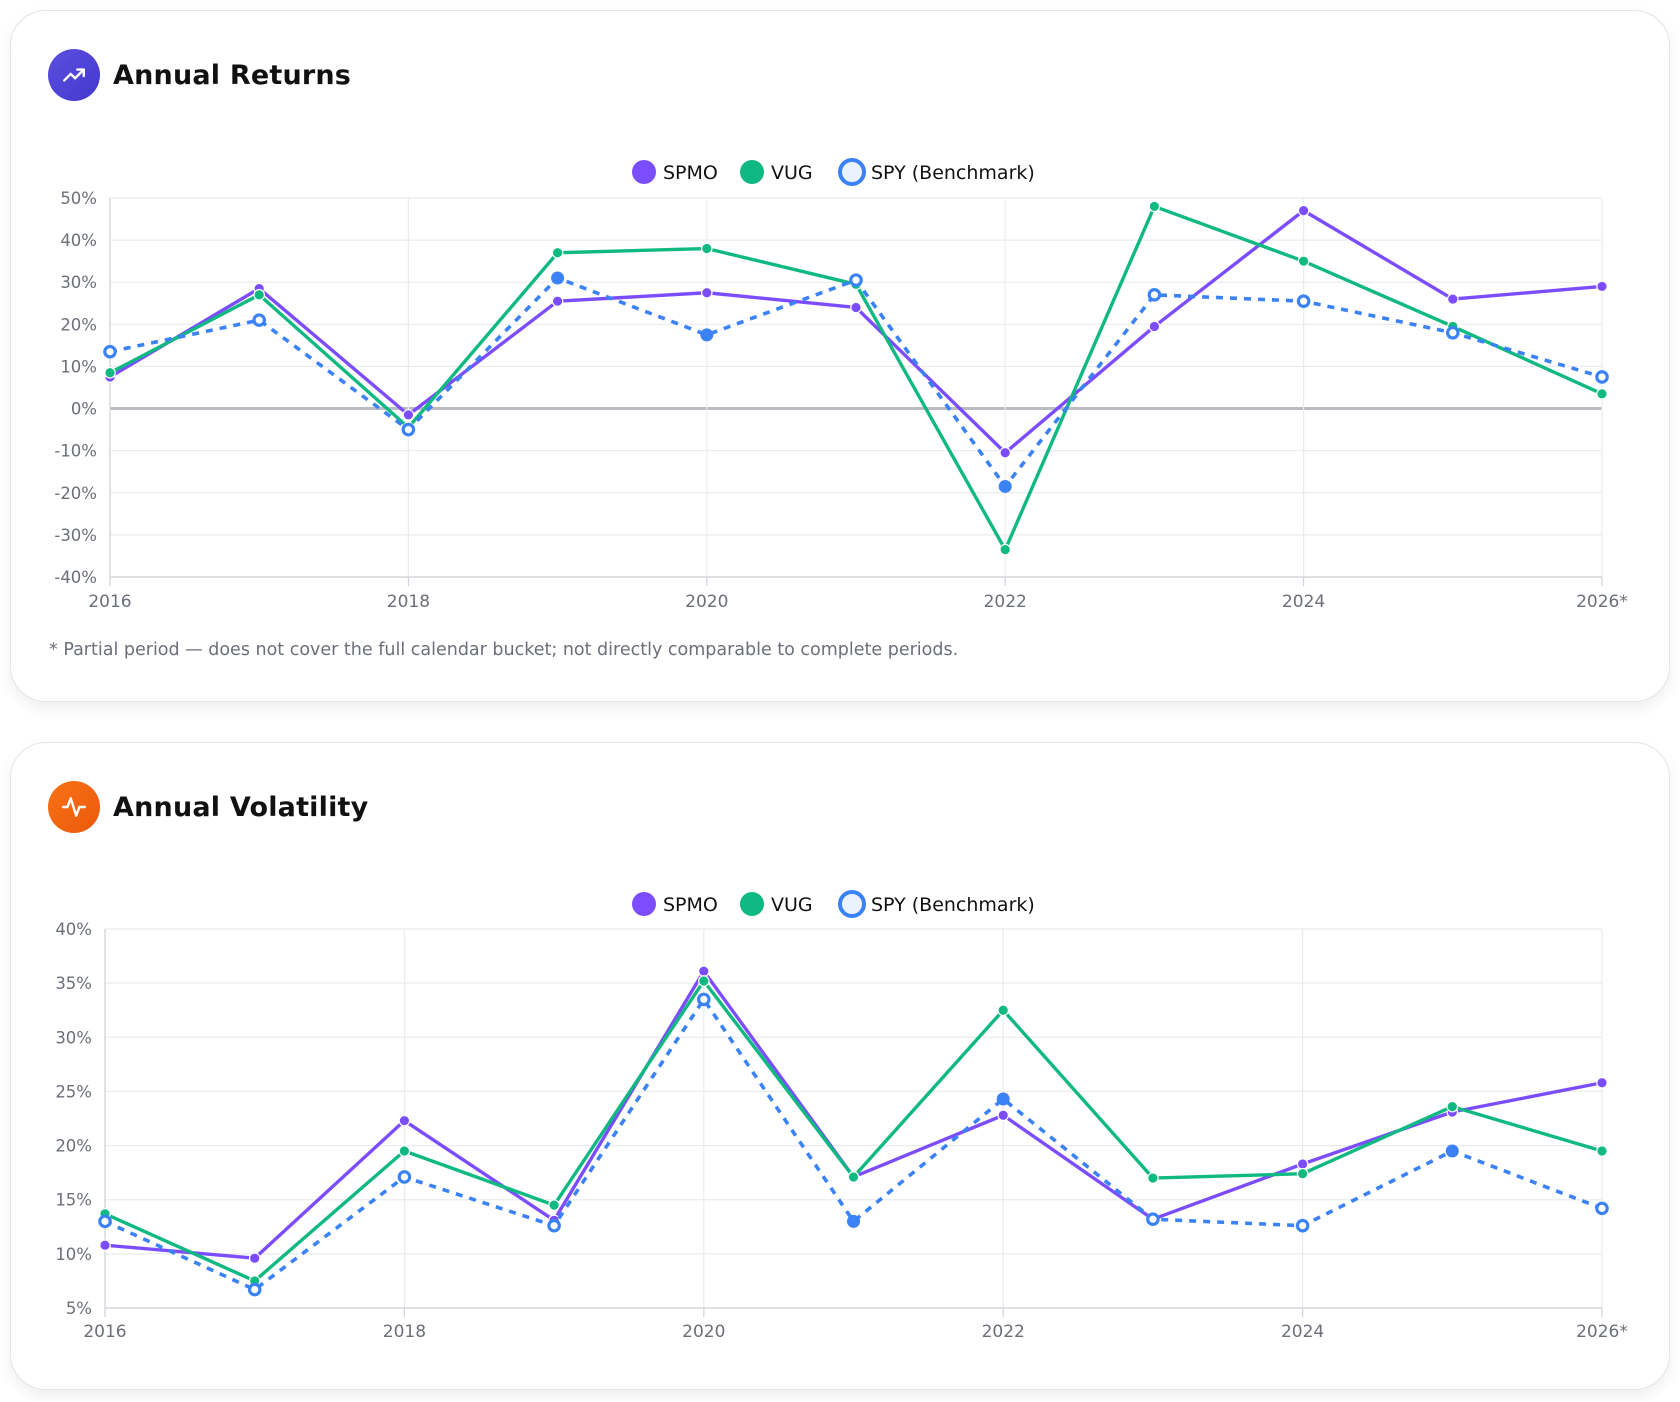 The width and height of the screenshot is (1680, 1402). I want to click on y-tick-label: 15%, so click(73, 1200).